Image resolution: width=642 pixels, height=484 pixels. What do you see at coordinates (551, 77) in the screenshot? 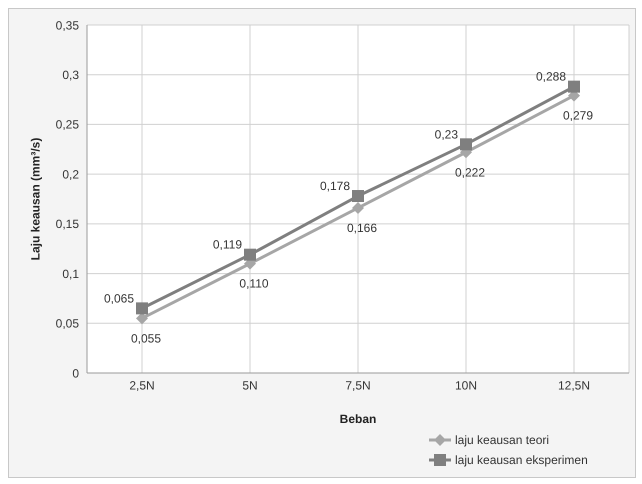
I see `data-label: 0,288` at bounding box center [551, 77].